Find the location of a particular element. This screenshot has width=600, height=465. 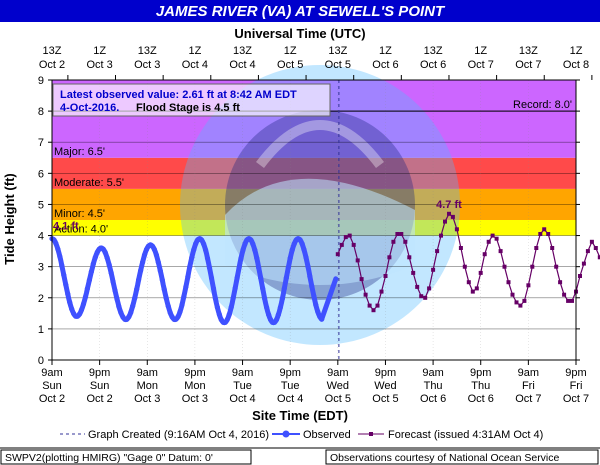

x-tick-label-date: Oct 7 is located at coordinates (528, 399).